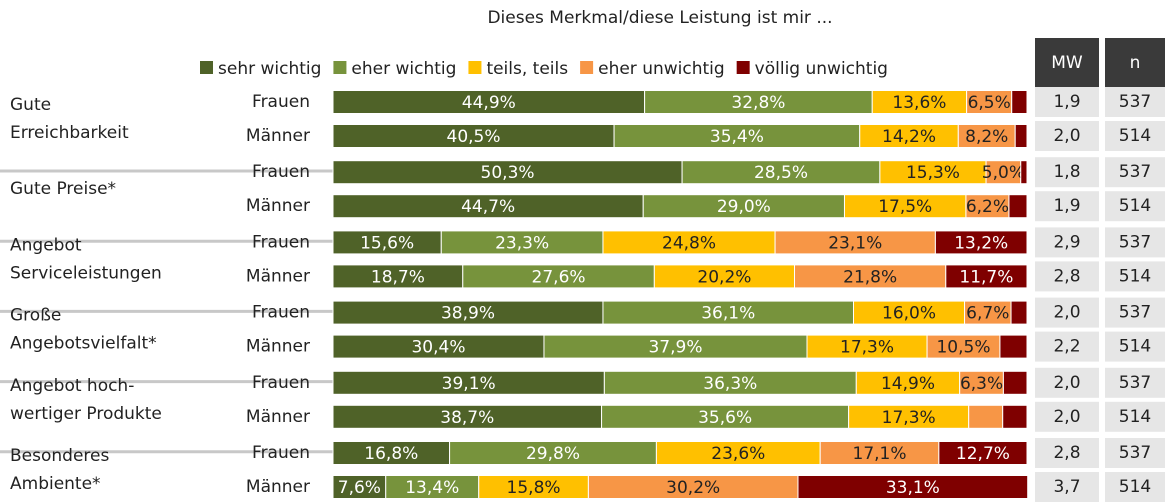 This screenshot has height=502, width=1165. What do you see at coordinates (63, 189) in the screenshot?
I see `group-label: Gute Preise*` at bounding box center [63, 189].